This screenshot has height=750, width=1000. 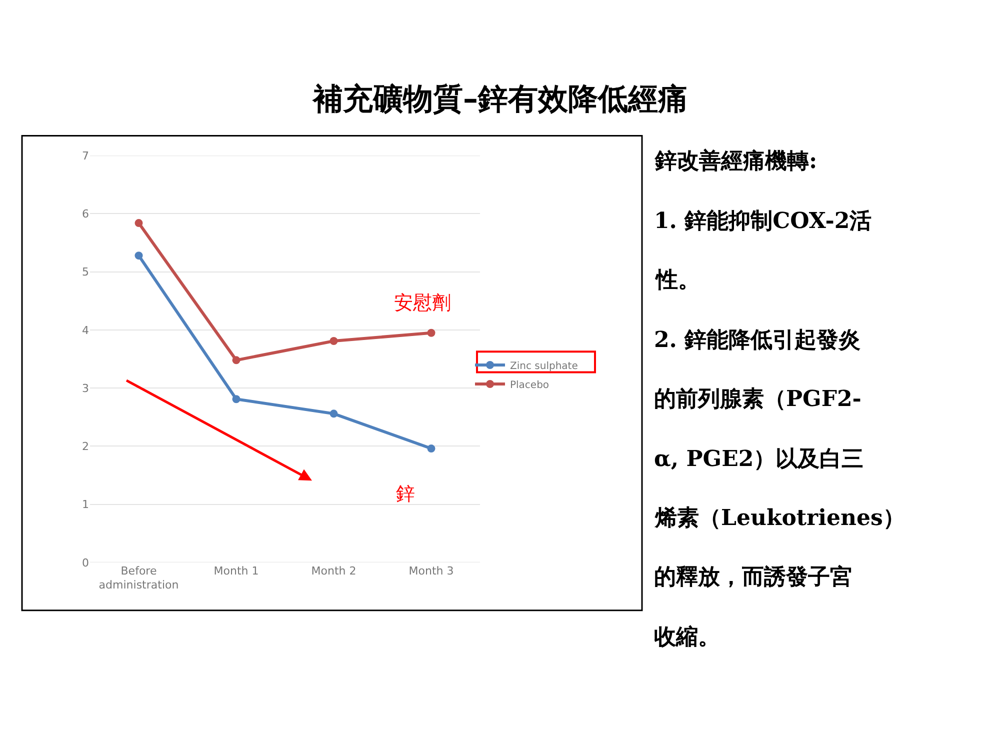 What do you see at coordinates (757, 340) in the screenshot?
I see `text: 2. 鋅能降低引起發炎` at bounding box center [757, 340].